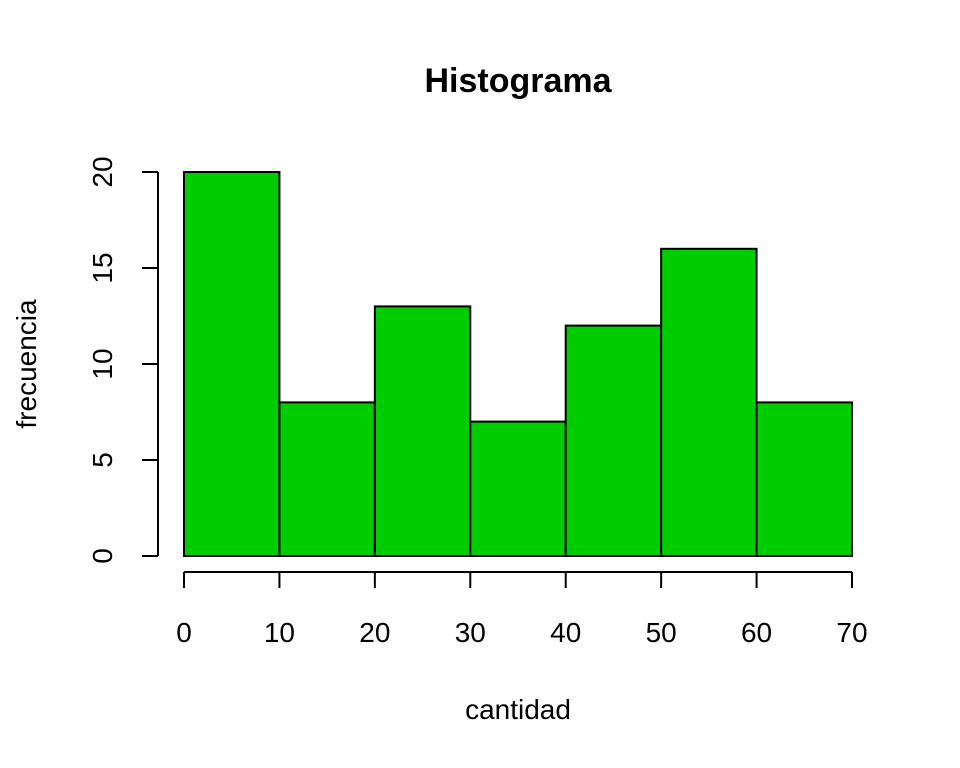 Image resolution: width=960 pixels, height=768 pixels. Describe the element at coordinates (184, 632) in the screenshot. I see `x-tick-label: 0` at that location.